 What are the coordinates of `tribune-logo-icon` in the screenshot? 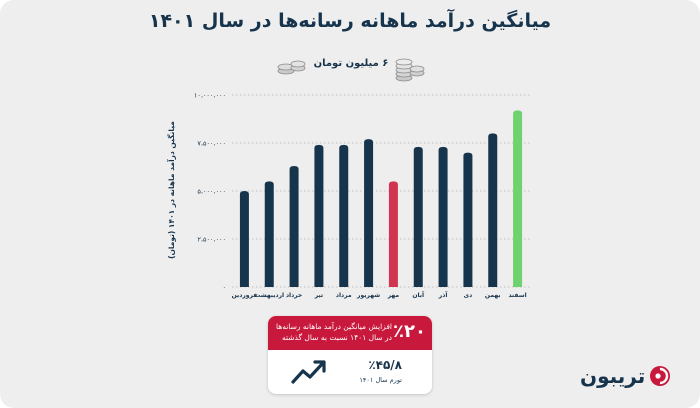 It's located at (660, 376).